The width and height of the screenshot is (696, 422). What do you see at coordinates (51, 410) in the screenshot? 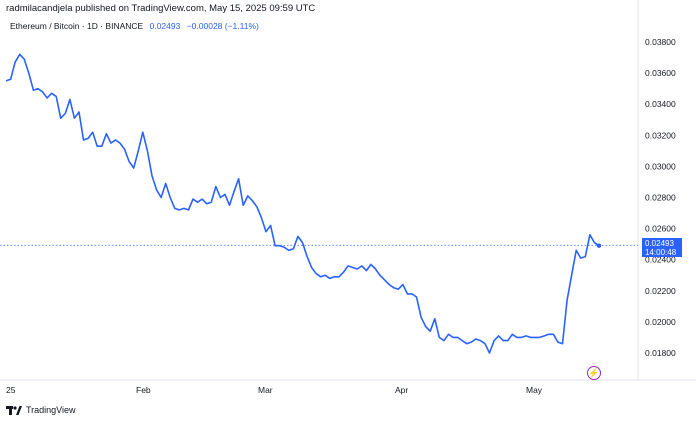
I see `footer-brand: TradingView` at bounding box center [51, 410].